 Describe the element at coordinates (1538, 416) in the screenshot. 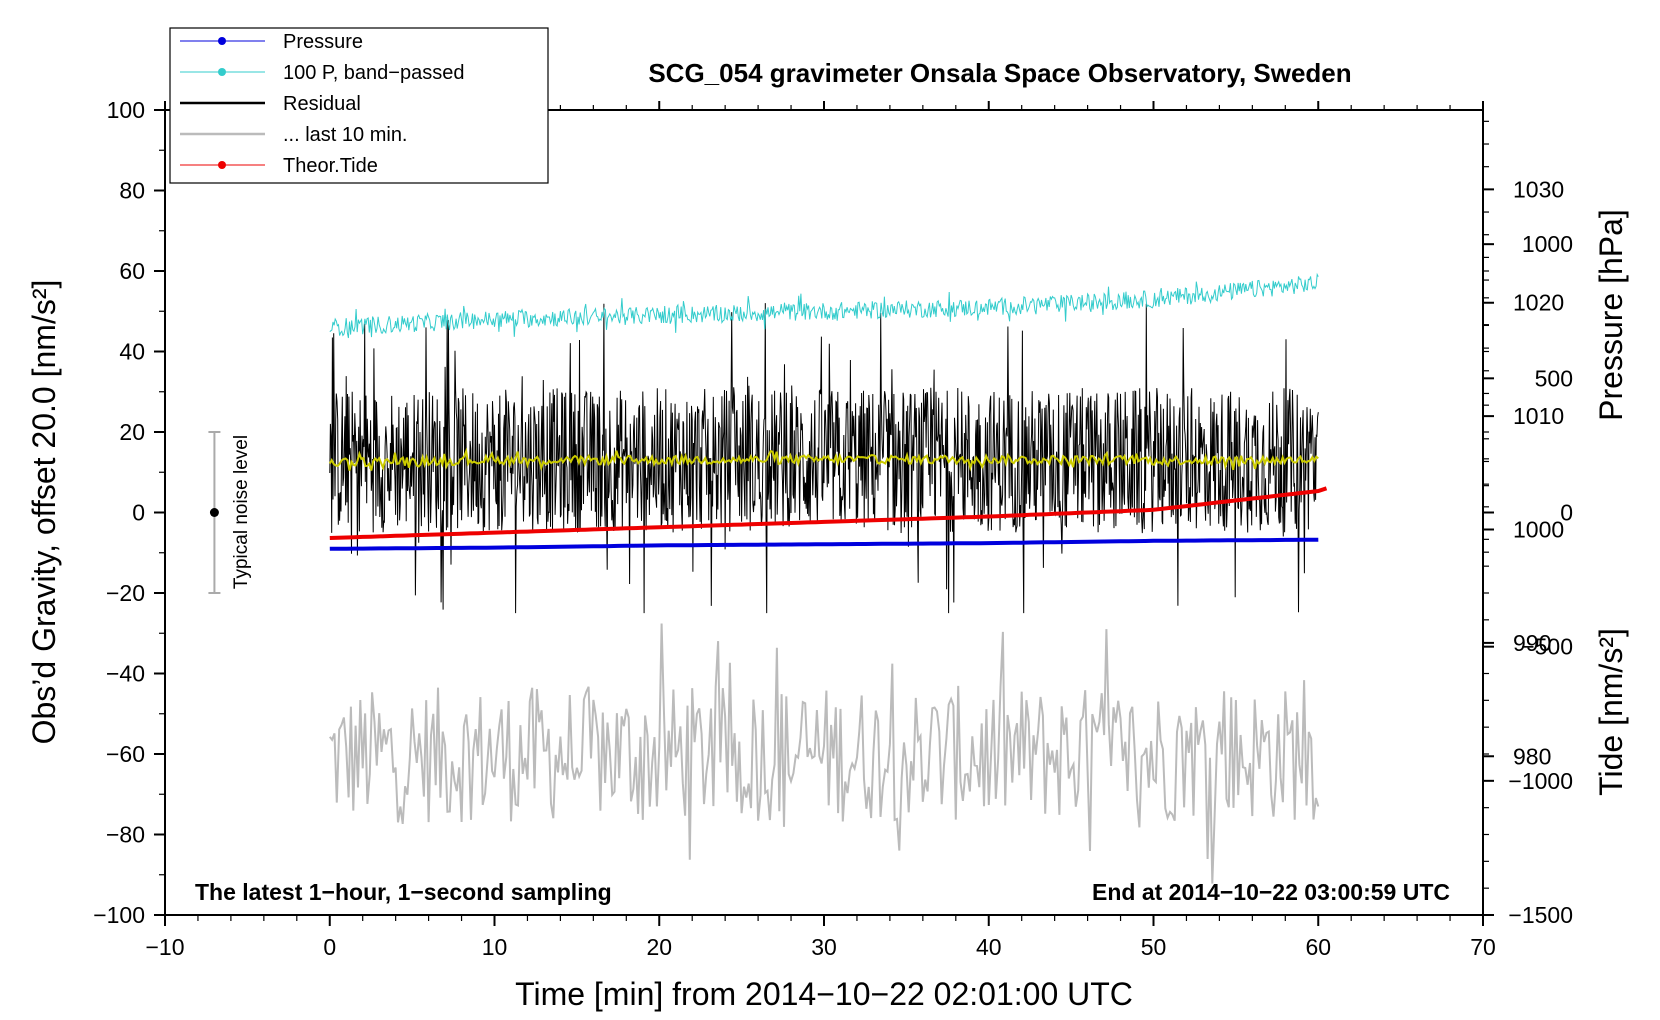

I see `pressure-tick-label: 1010` at that location.